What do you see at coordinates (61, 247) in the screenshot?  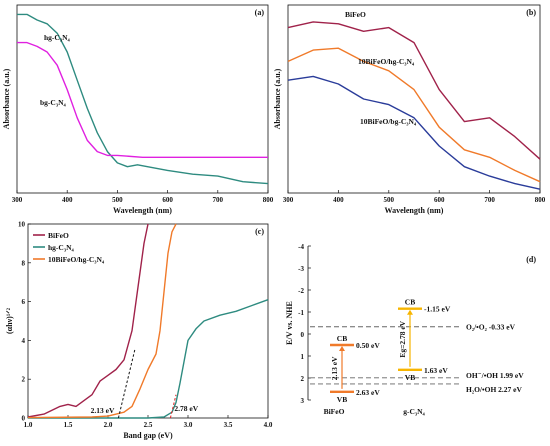 I see `legend-entry: hg-C₃N₄` at bounding box center [61, 247].